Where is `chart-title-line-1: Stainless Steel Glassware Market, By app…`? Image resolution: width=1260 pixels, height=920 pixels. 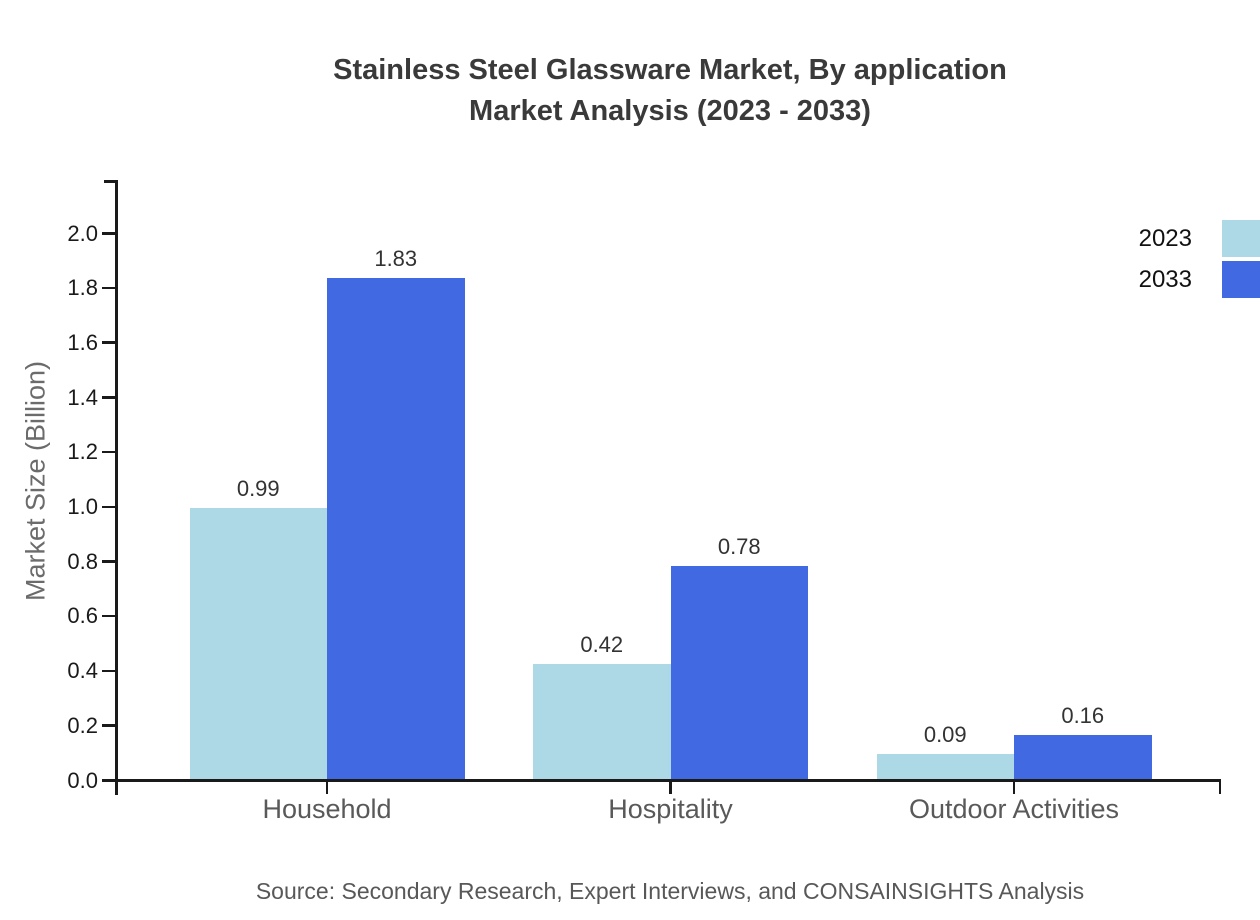
chart-title-line-1: Stainless Steel Glassware Market, By app… is located at coordinates (670, 70).